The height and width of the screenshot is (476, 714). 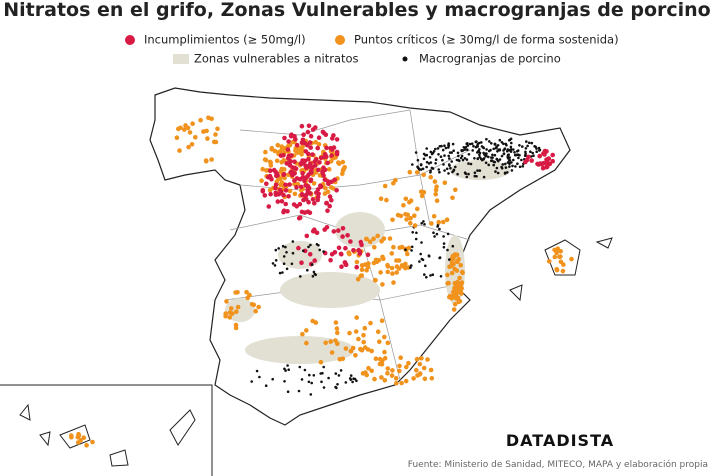 What do you see at coordinates (560, 440) in the screenshot?
I see `brand: DATADISTA` at bounding box center [560, 440].